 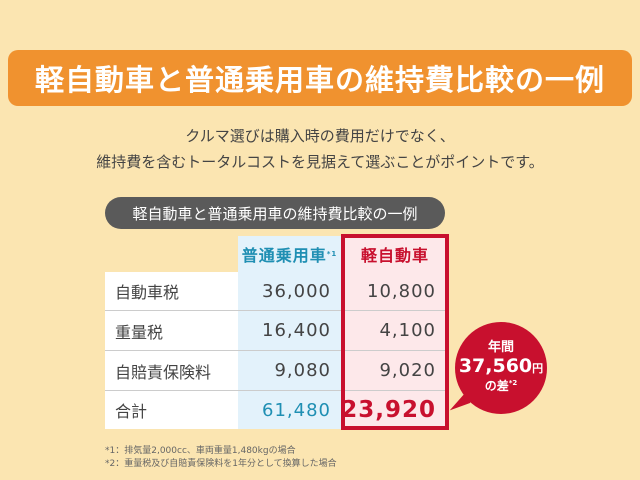 What do you see at coordinates (171, 410) in the screenshot?
I see `row-label-total: 合計` at bounding box center [171, 410].